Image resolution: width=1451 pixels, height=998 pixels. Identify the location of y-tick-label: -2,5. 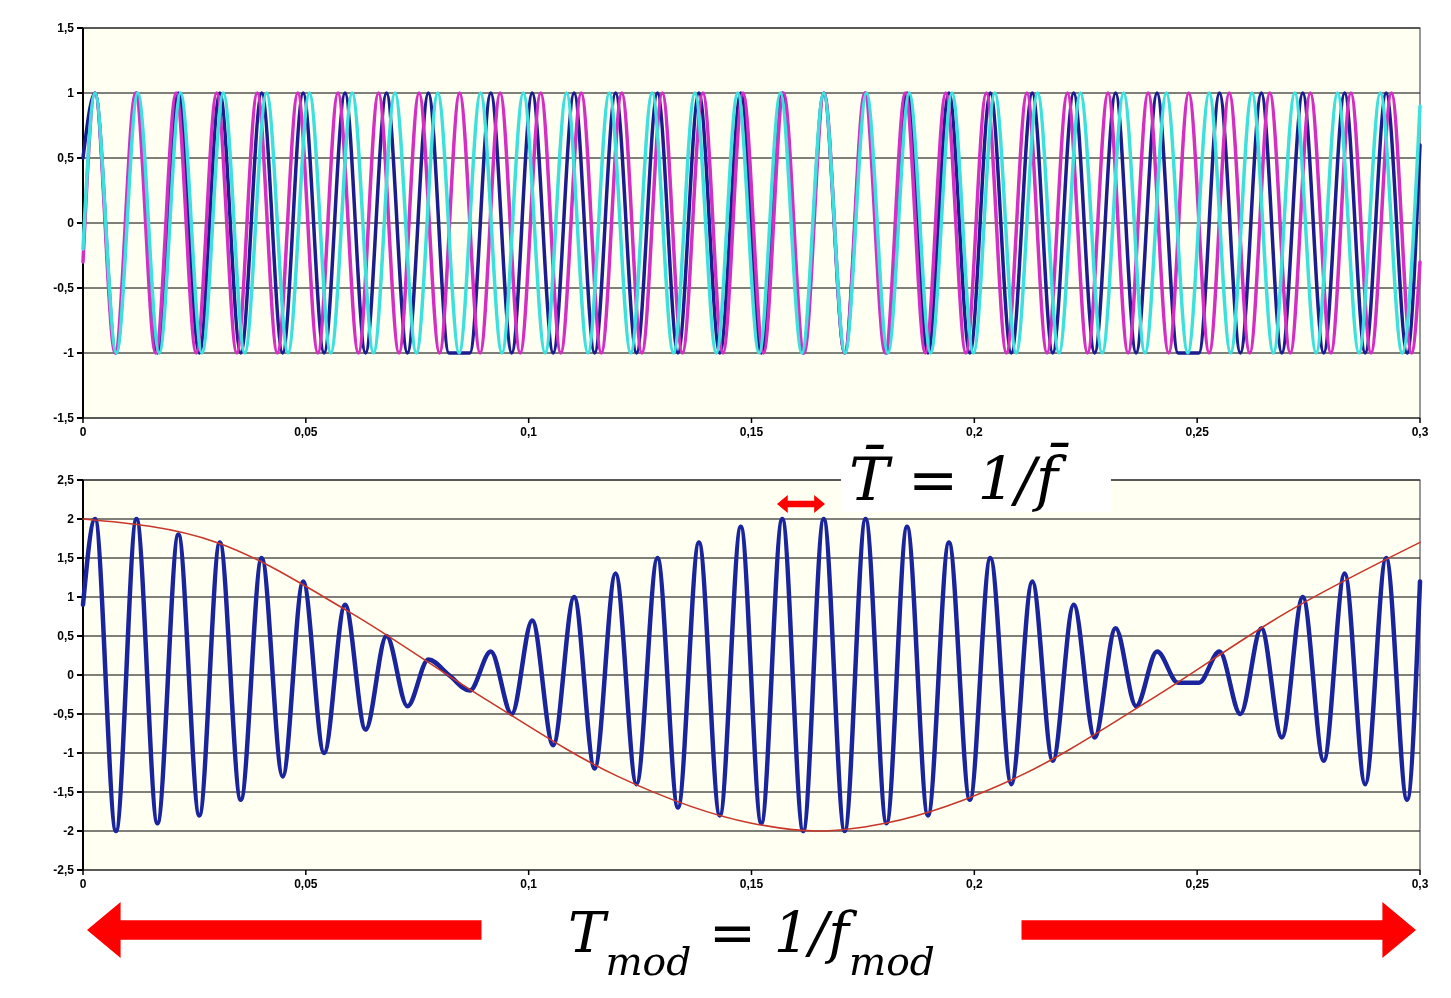
(64, 870).